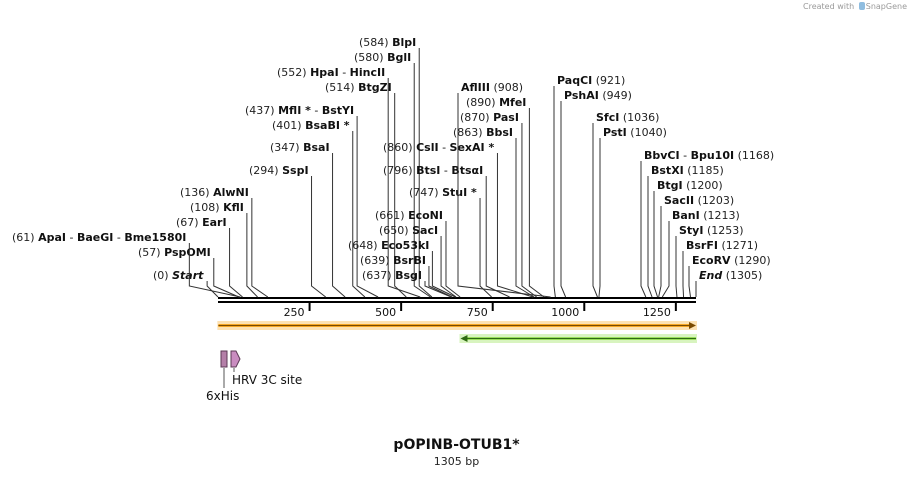  I want to click on site-label-bani: BanI (1213), so click(706, 215).